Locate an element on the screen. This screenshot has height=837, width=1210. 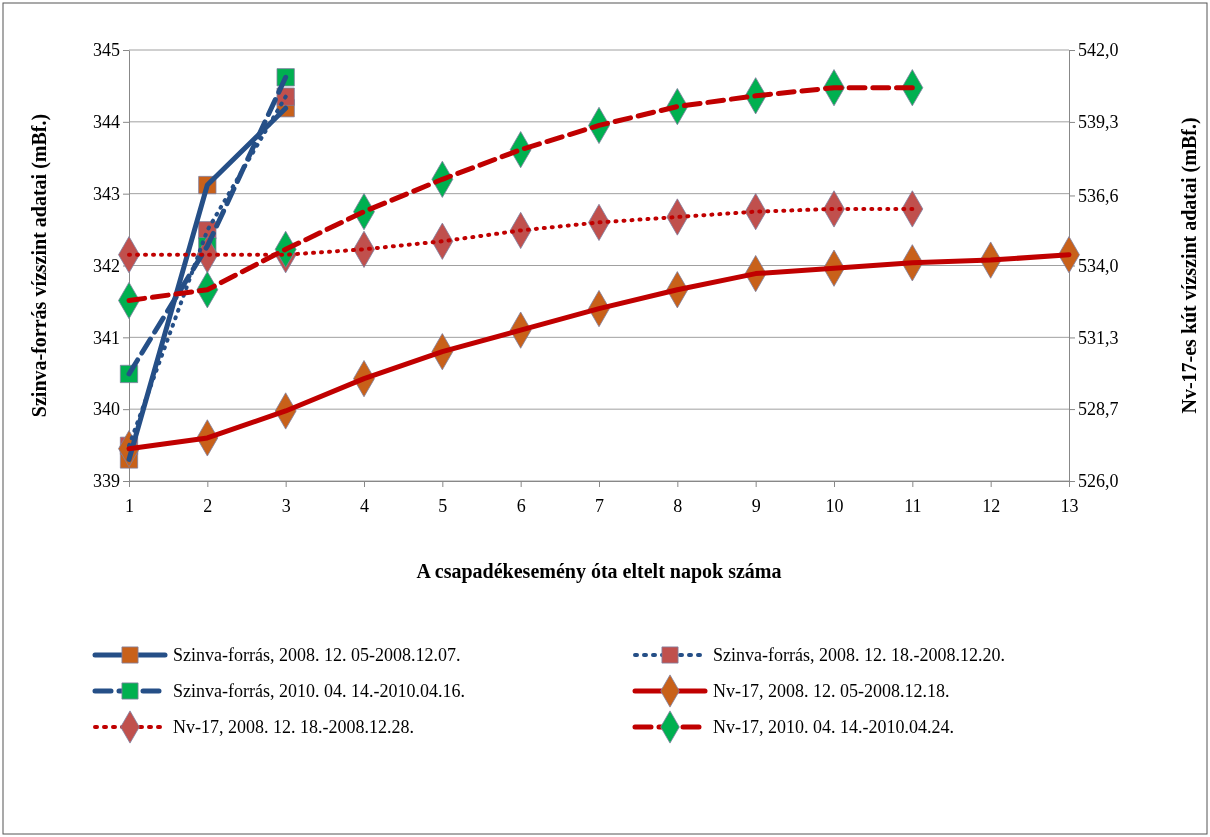
y2-tick-label: 536,6 is located at coordinates (1098, 195).